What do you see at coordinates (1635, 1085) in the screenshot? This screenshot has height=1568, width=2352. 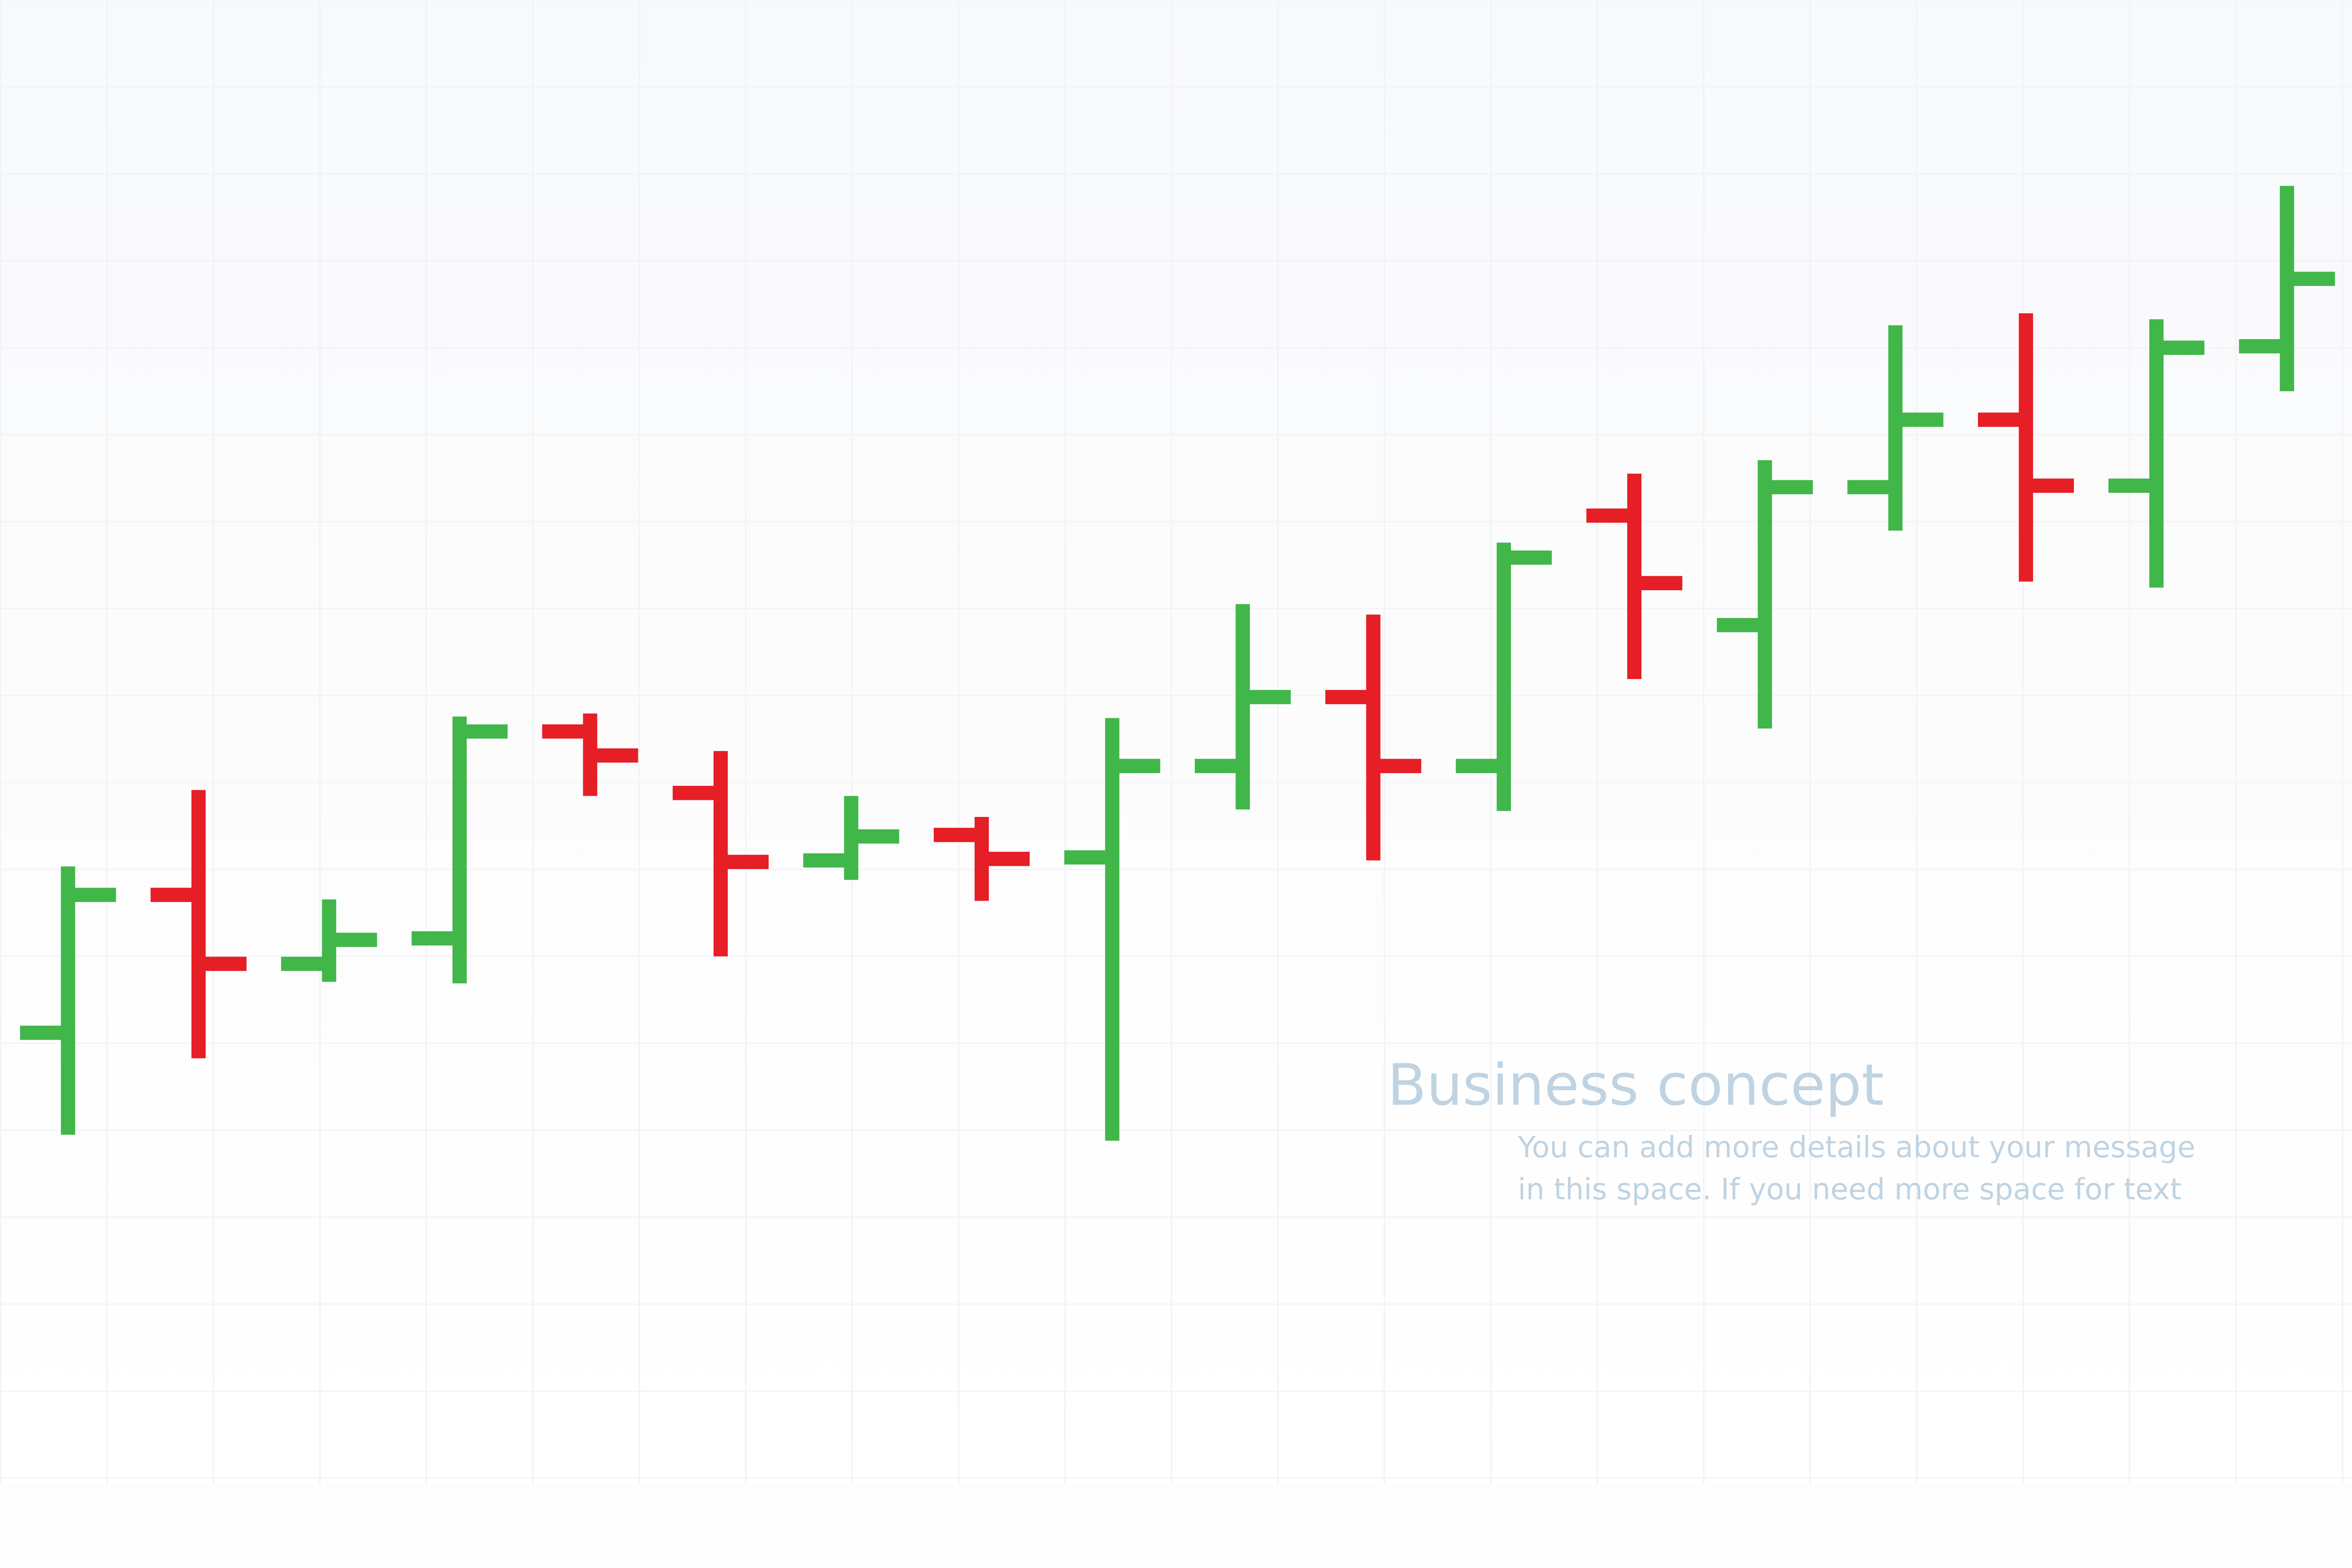 I see `caption-title: Business concept` at bounding box center [1635, 1085].